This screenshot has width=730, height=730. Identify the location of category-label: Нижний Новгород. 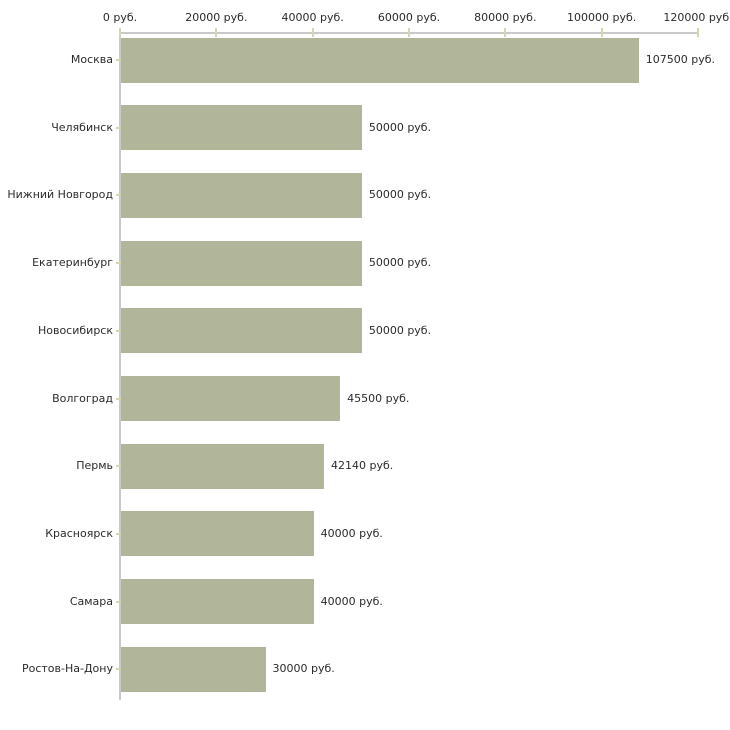
(60, 195).